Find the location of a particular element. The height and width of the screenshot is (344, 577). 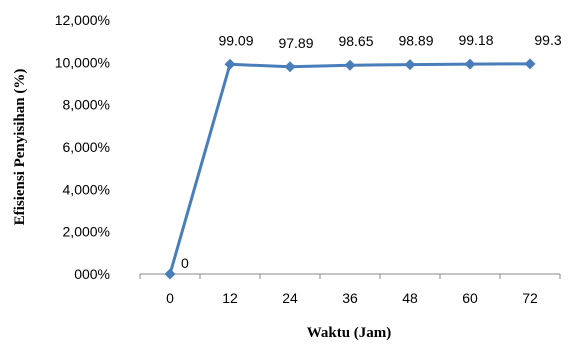

data-label: 98.65 is located at coordinates (355, 41).